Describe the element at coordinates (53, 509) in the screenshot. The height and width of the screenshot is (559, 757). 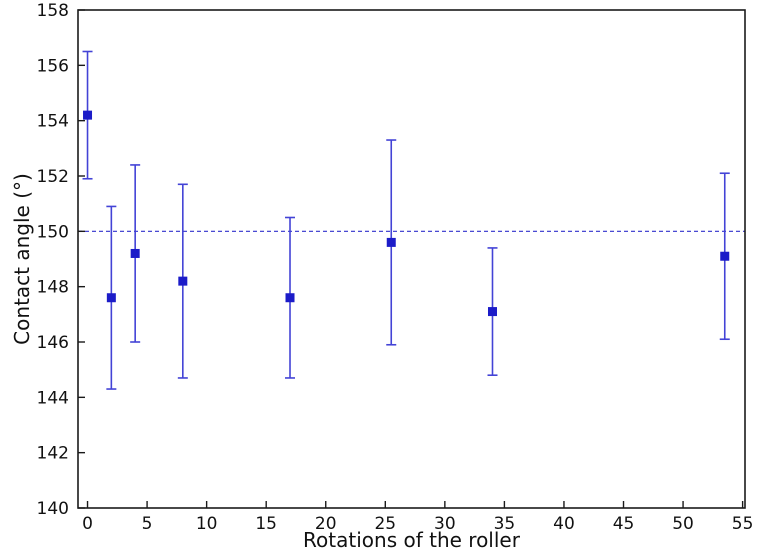
I see `y-tick-label: 140` at that location.